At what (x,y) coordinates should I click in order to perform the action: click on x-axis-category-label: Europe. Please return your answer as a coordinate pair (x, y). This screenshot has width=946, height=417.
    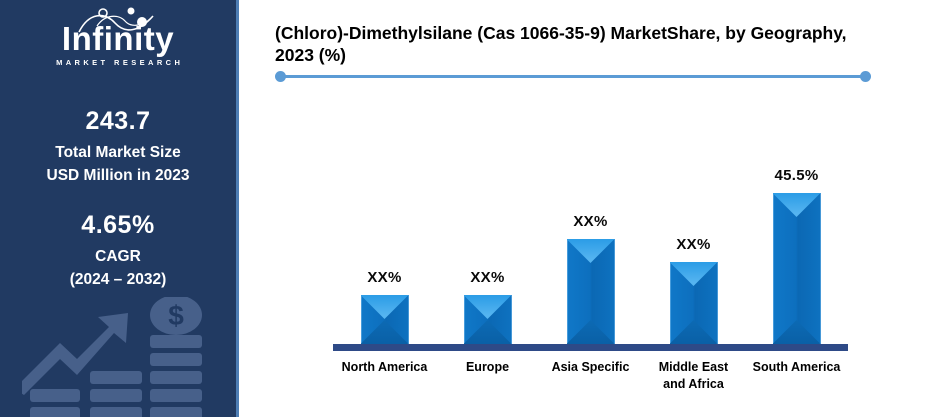
    Looking at the image, I should click on (487, 367).